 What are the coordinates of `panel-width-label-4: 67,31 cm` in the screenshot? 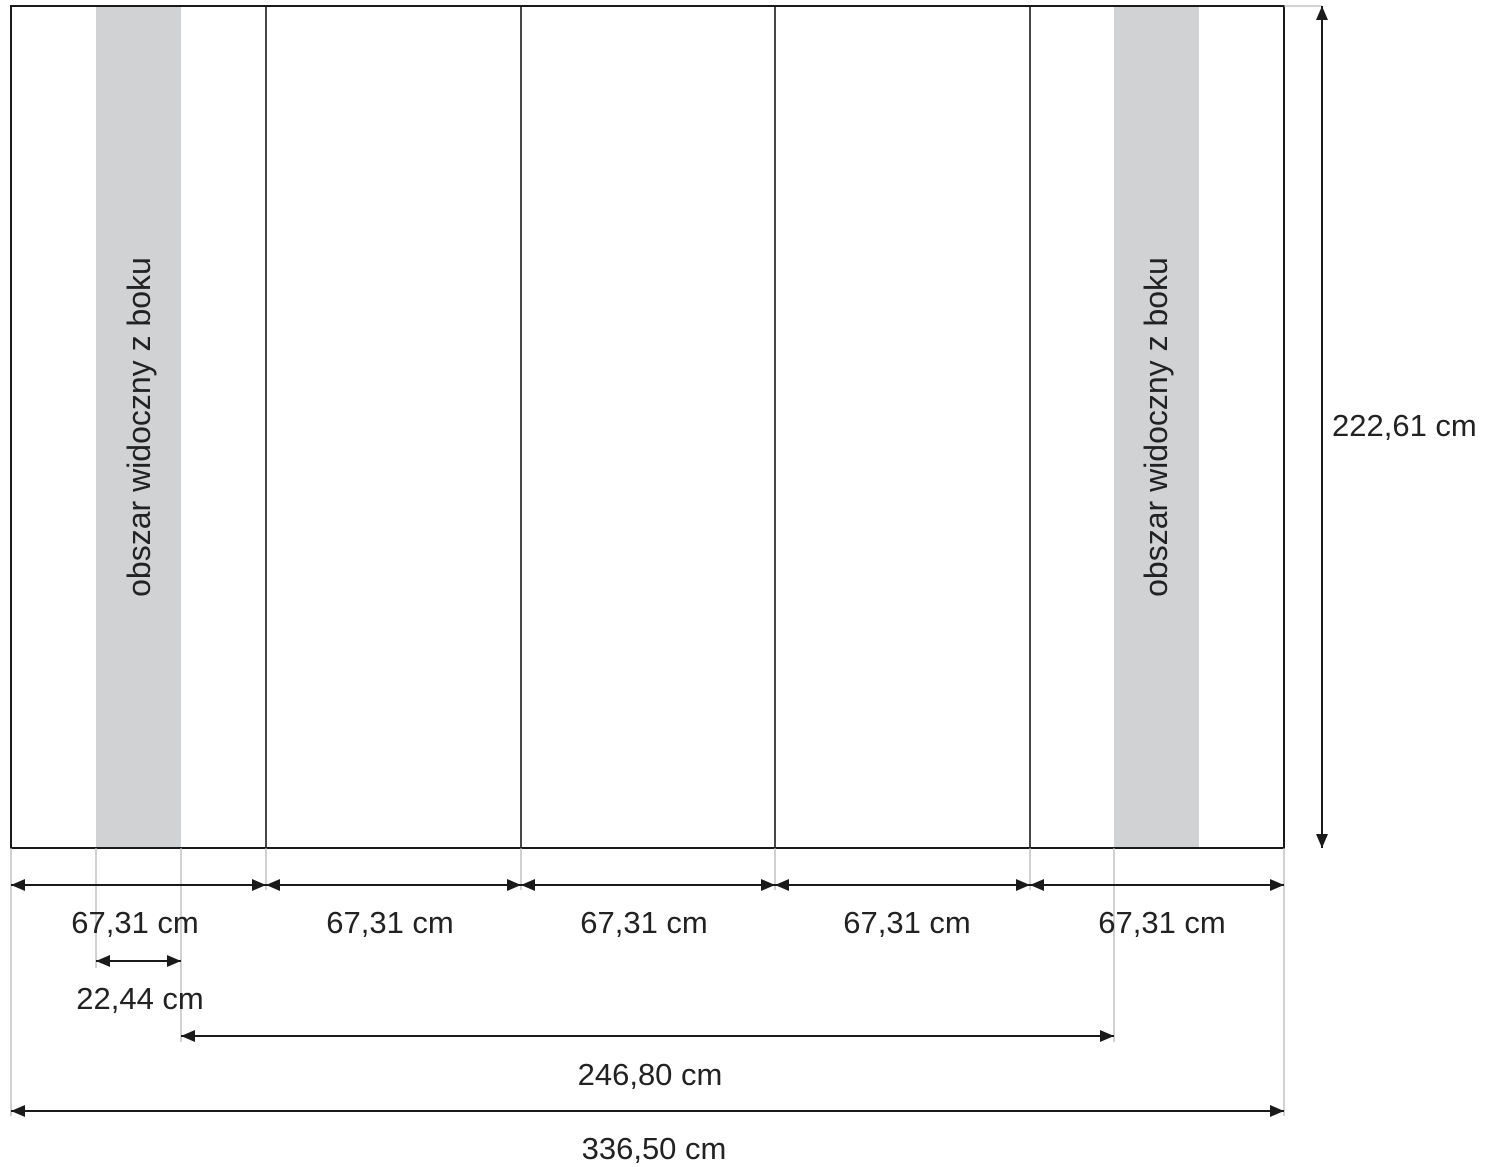 It's located at (907, 922).